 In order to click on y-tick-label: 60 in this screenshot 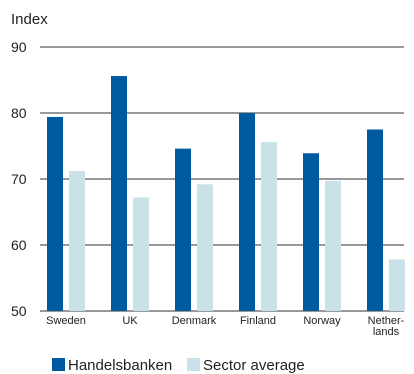, I will do `click(19, 245)`.